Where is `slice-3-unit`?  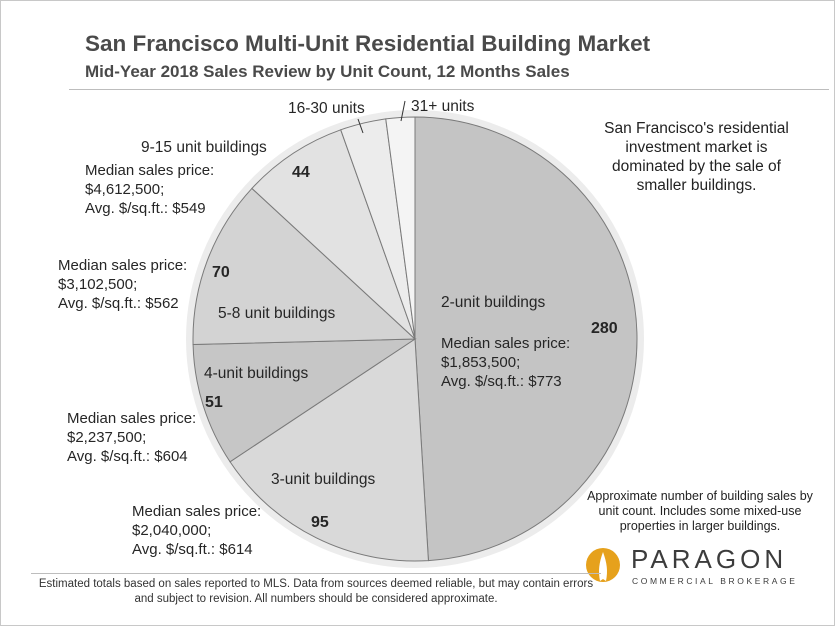
slice-3-unit is located at coordinates (329, 450).